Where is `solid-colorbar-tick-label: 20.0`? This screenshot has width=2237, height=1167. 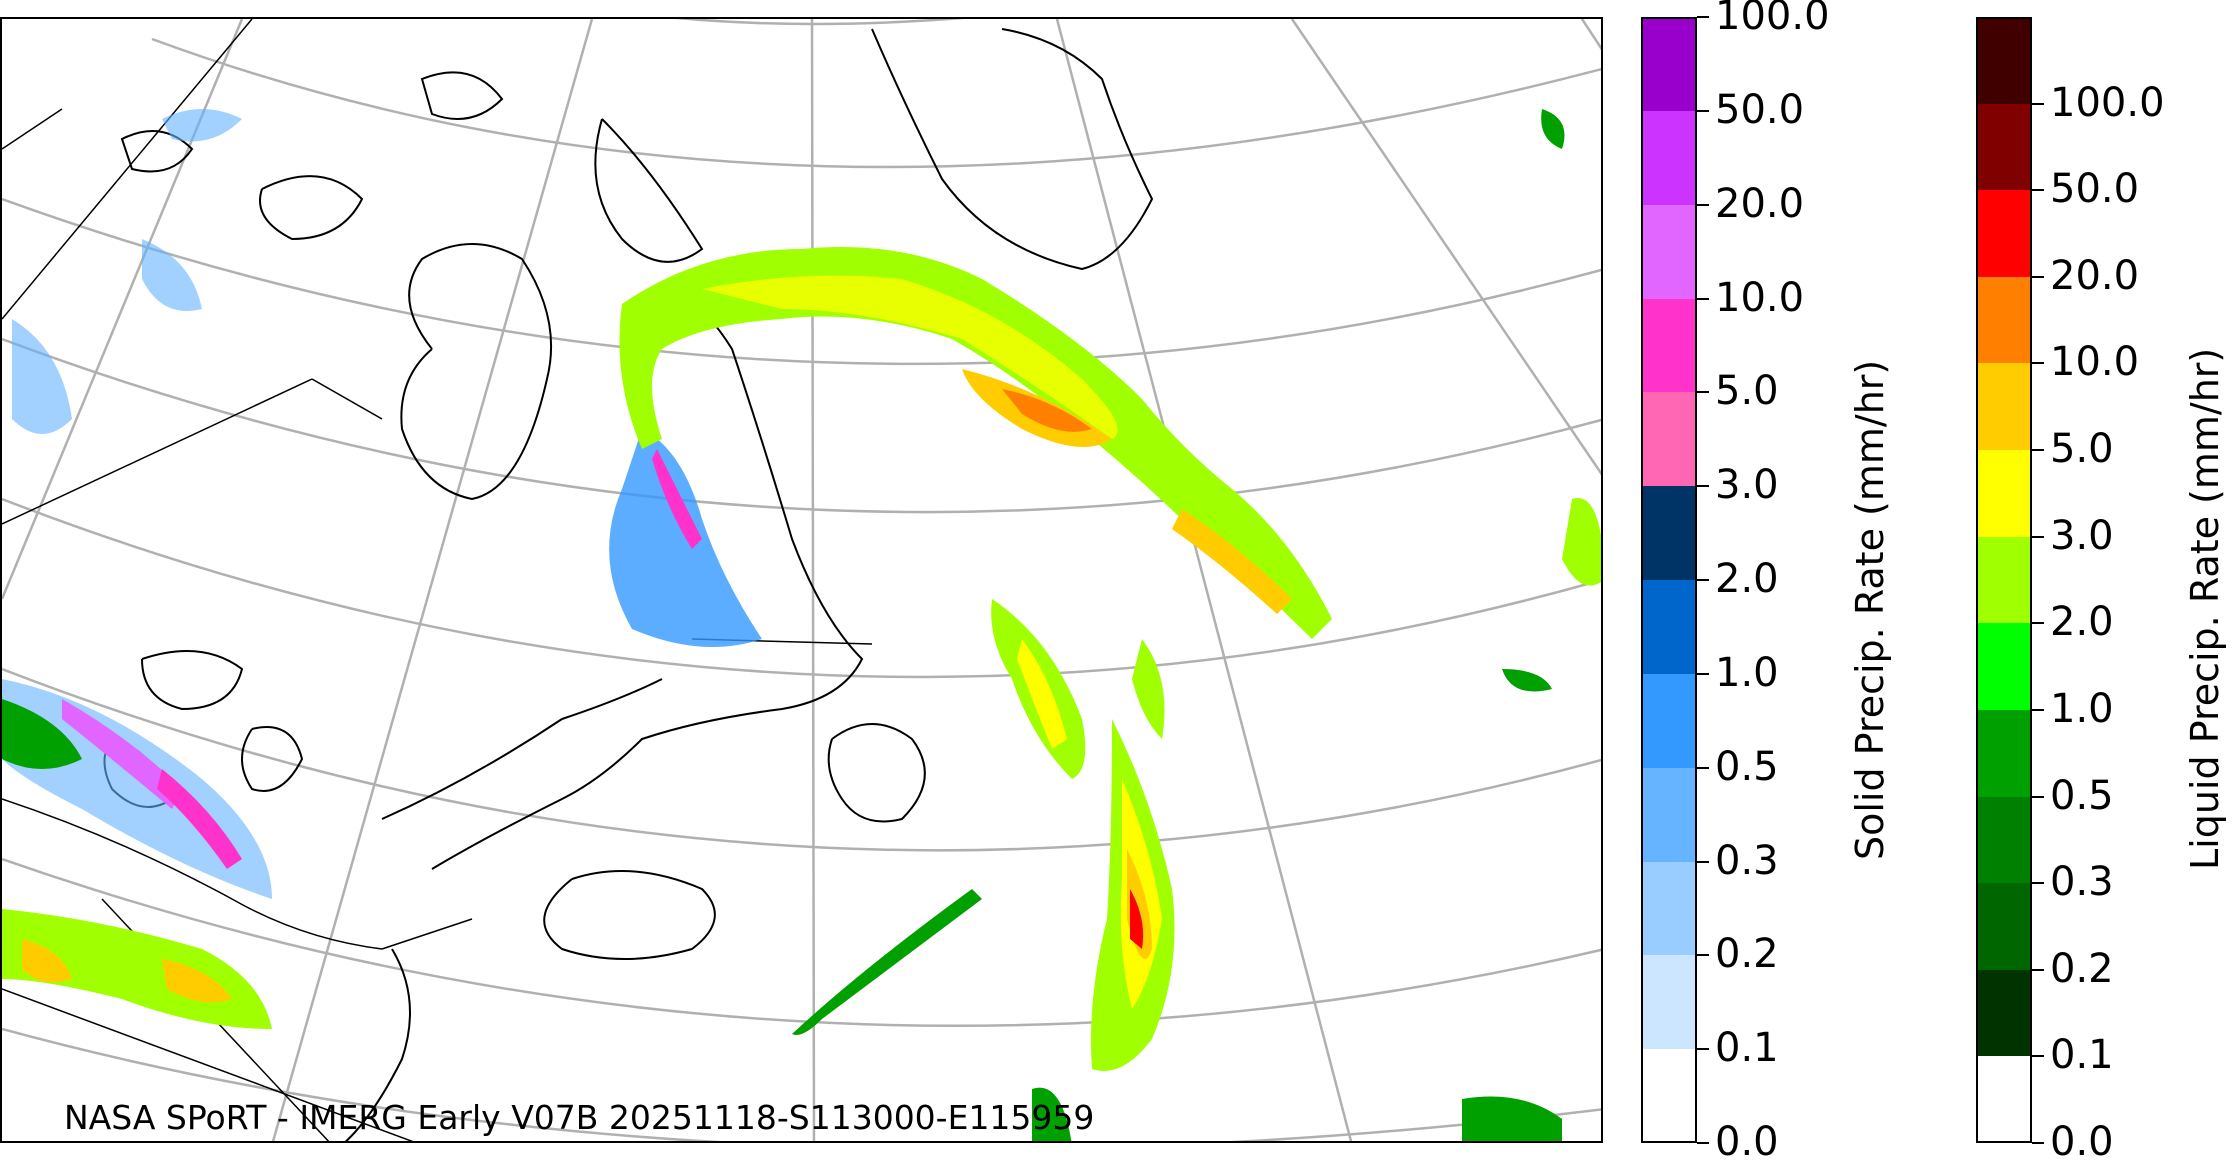
solid-colorbar-tick-label: 20.0 is located at coordinates (1760, 203).